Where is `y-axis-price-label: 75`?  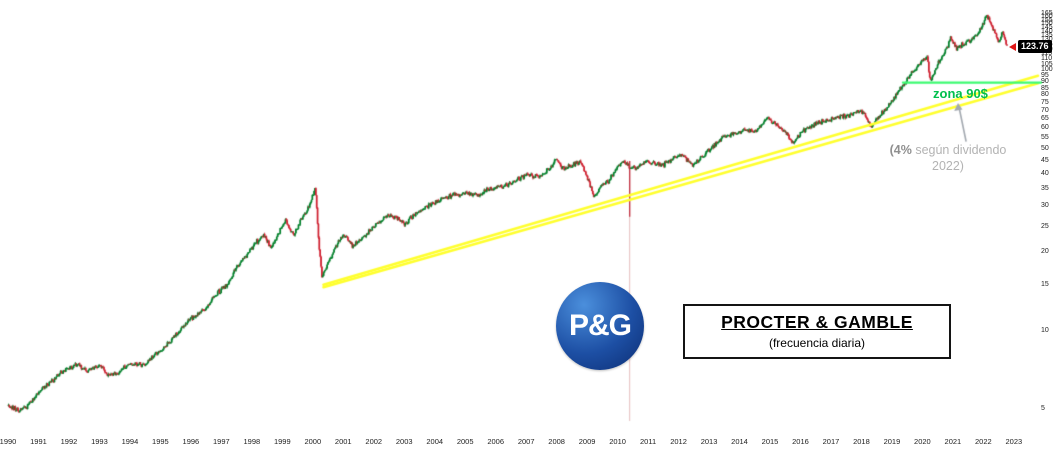
y-axis-price-label: 75 is located at coordinates (1045, 102).